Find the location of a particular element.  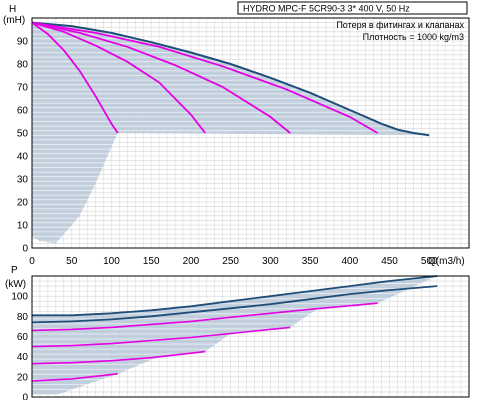

power-ytick-label: 80 is located at coordinates (23, 317).